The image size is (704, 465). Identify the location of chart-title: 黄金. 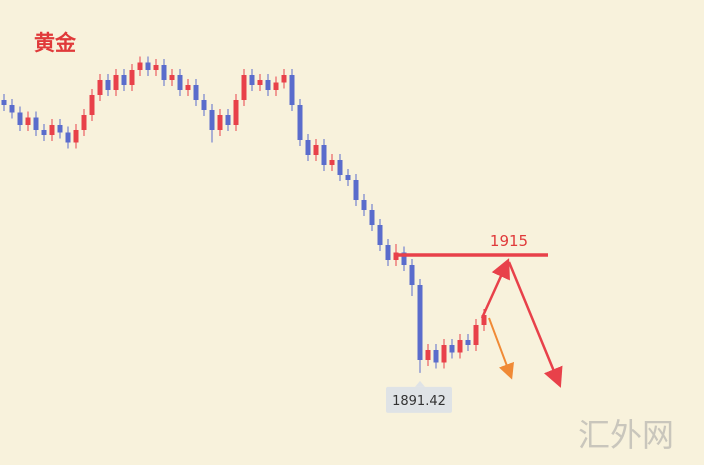
(55, 43).